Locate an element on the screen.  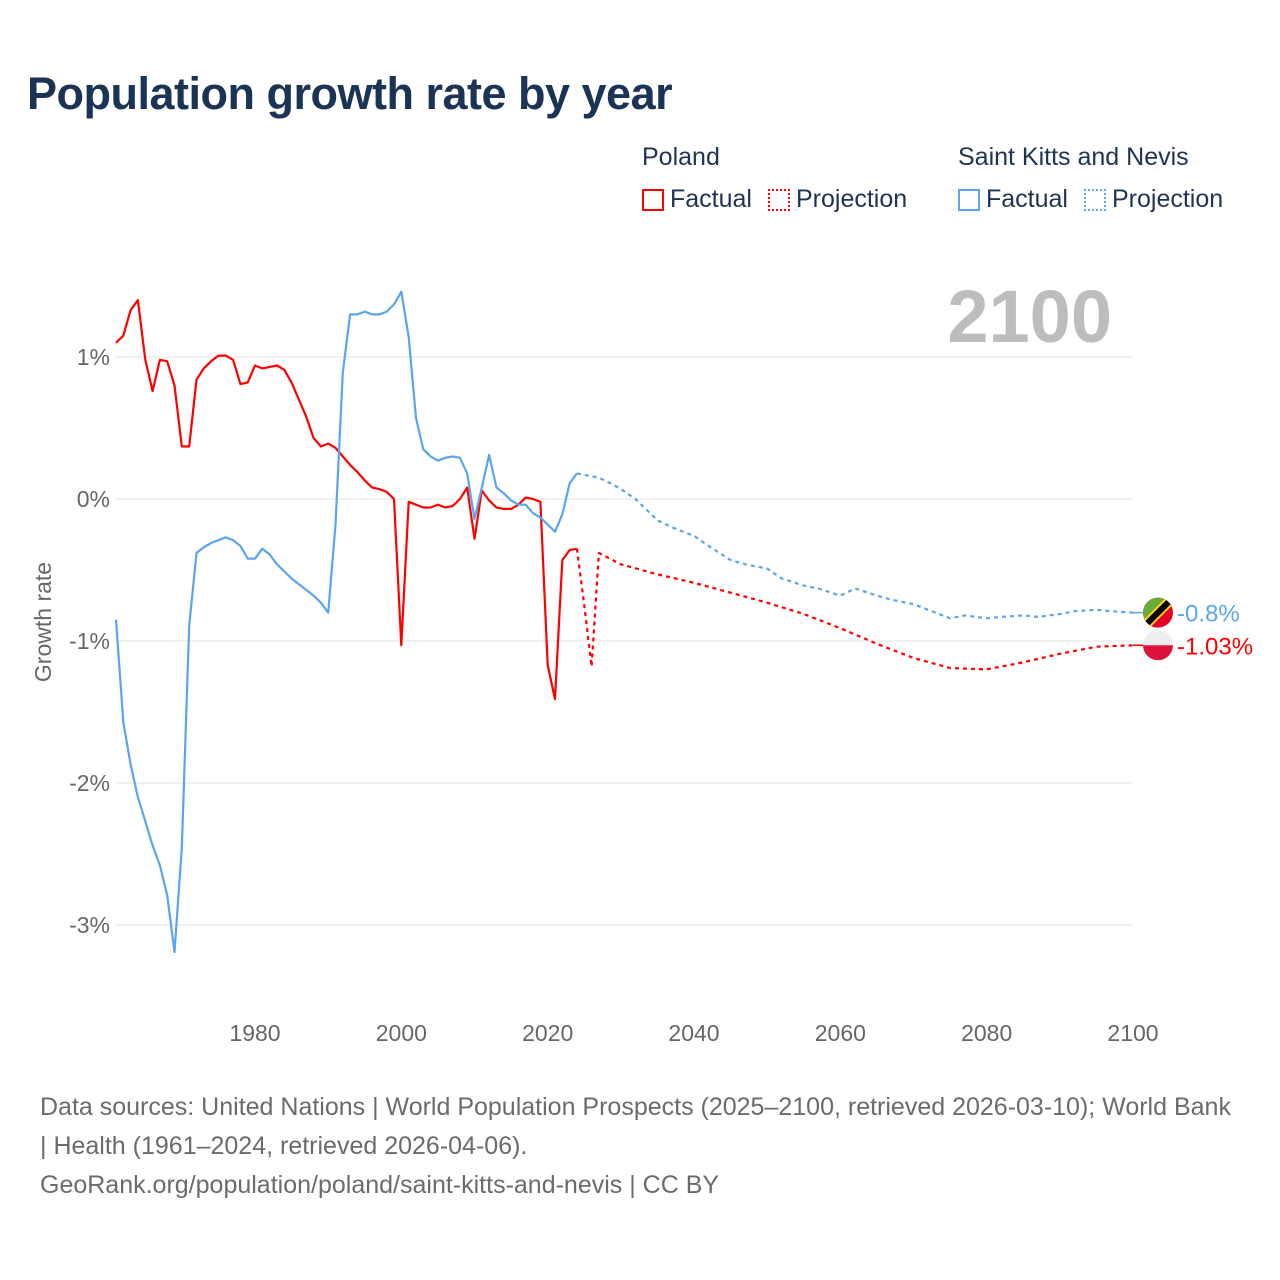
y-tick-label: -2% is located at coordinates (89, 783).